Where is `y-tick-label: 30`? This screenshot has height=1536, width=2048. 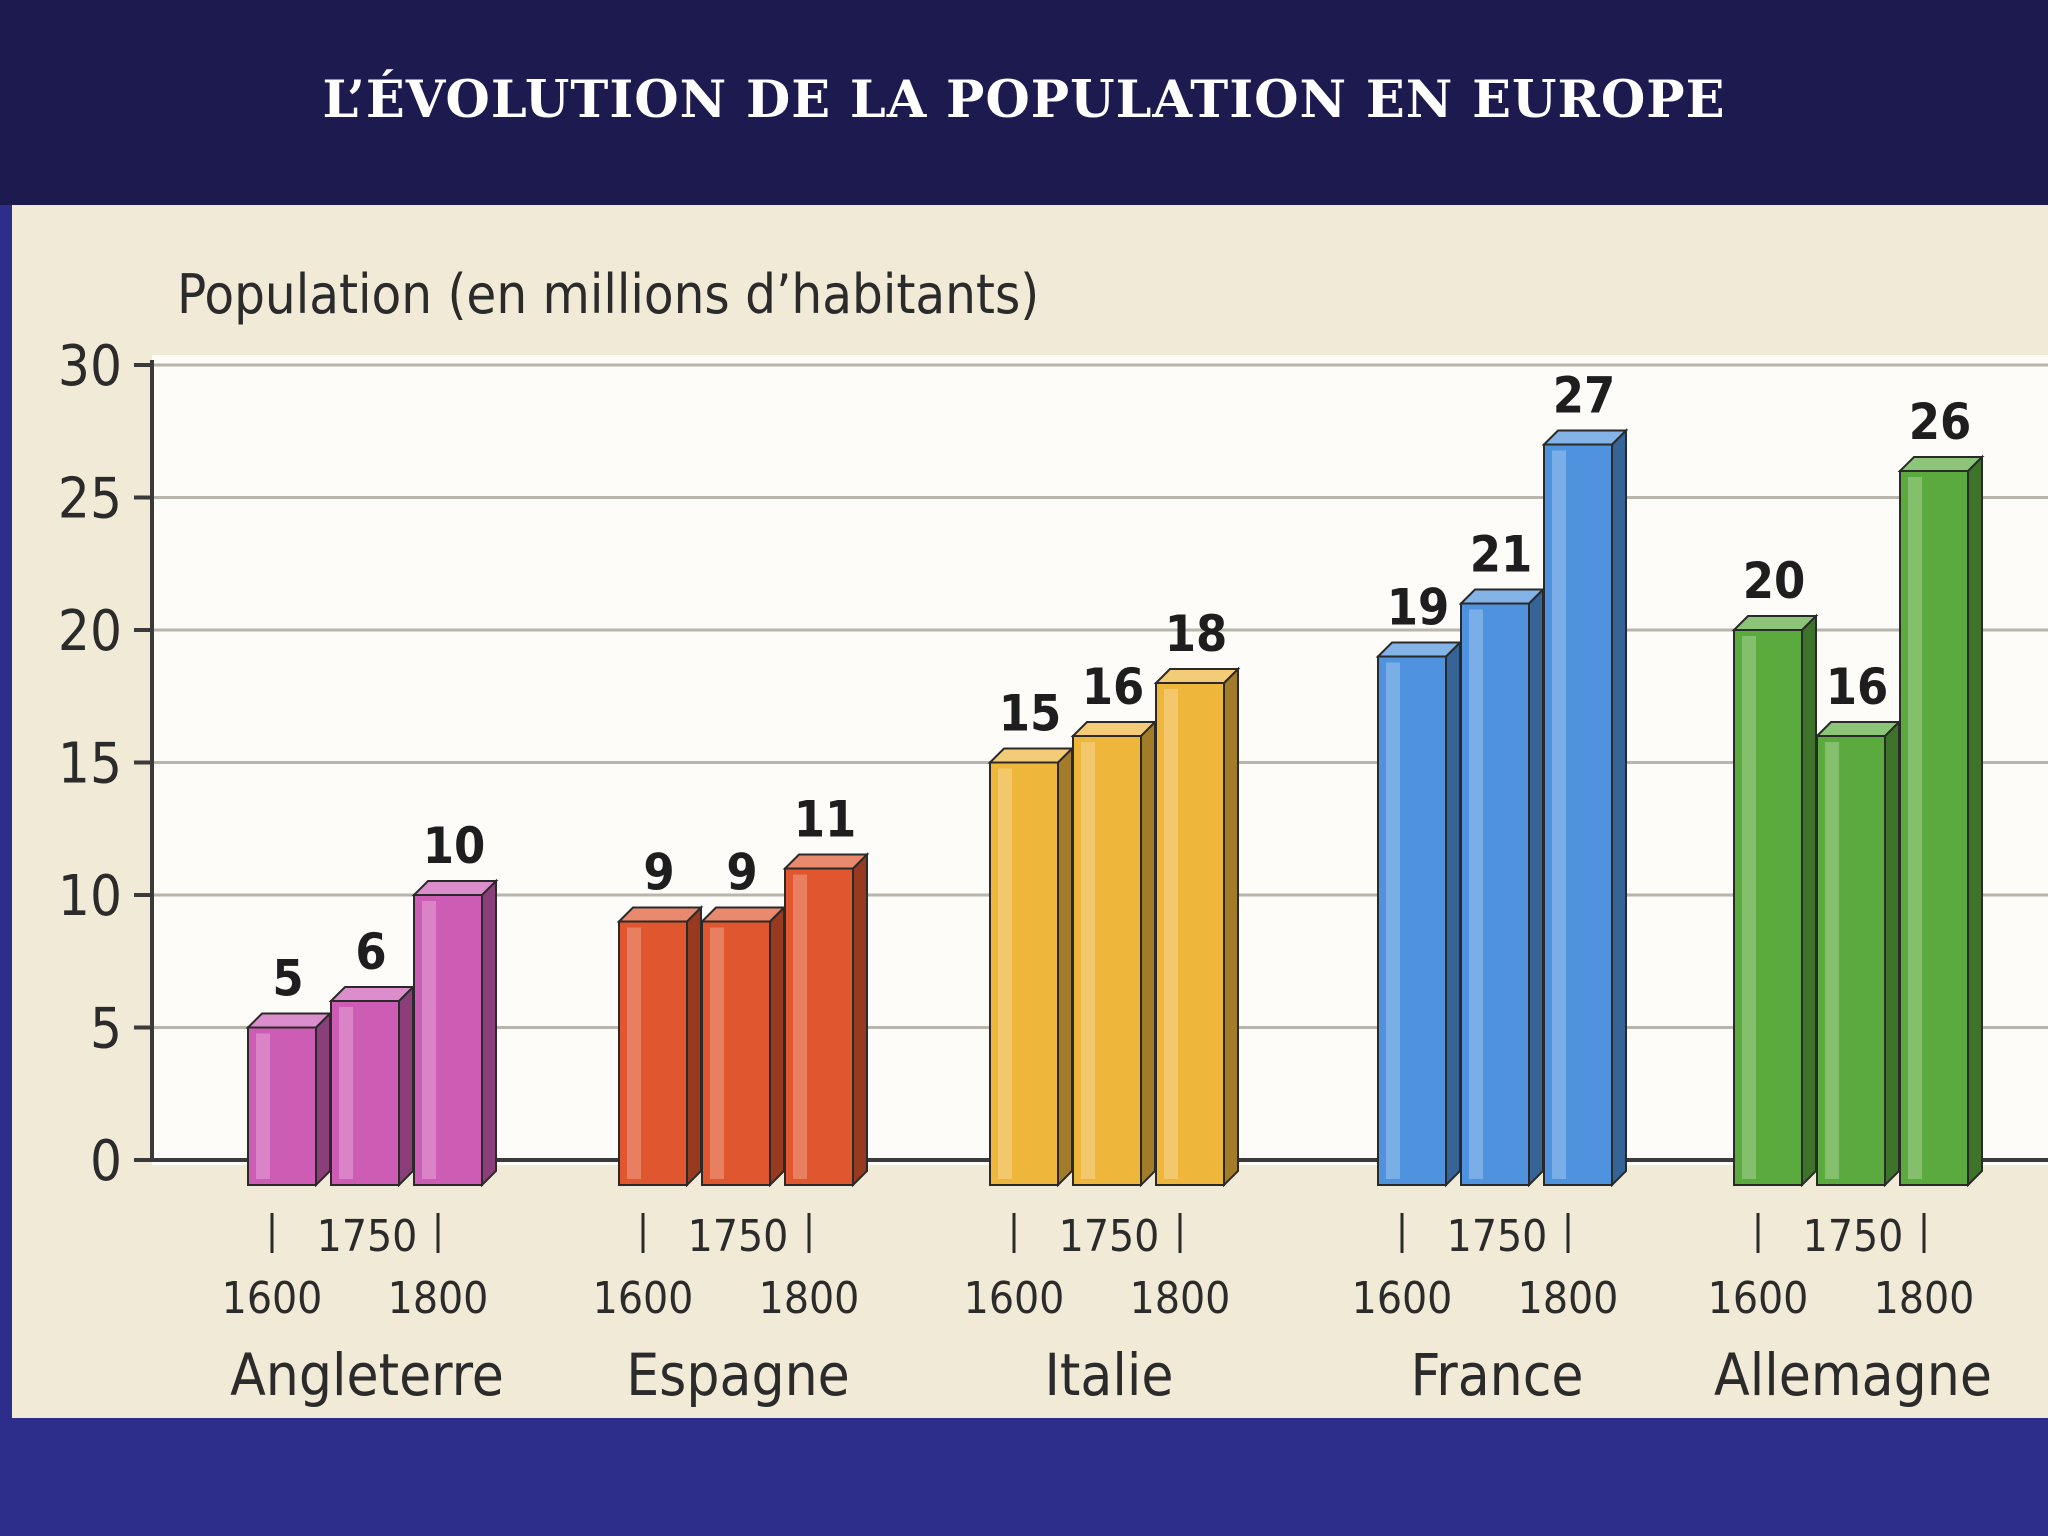
y-tick-label: 30 is located at coordinates (90, 366).